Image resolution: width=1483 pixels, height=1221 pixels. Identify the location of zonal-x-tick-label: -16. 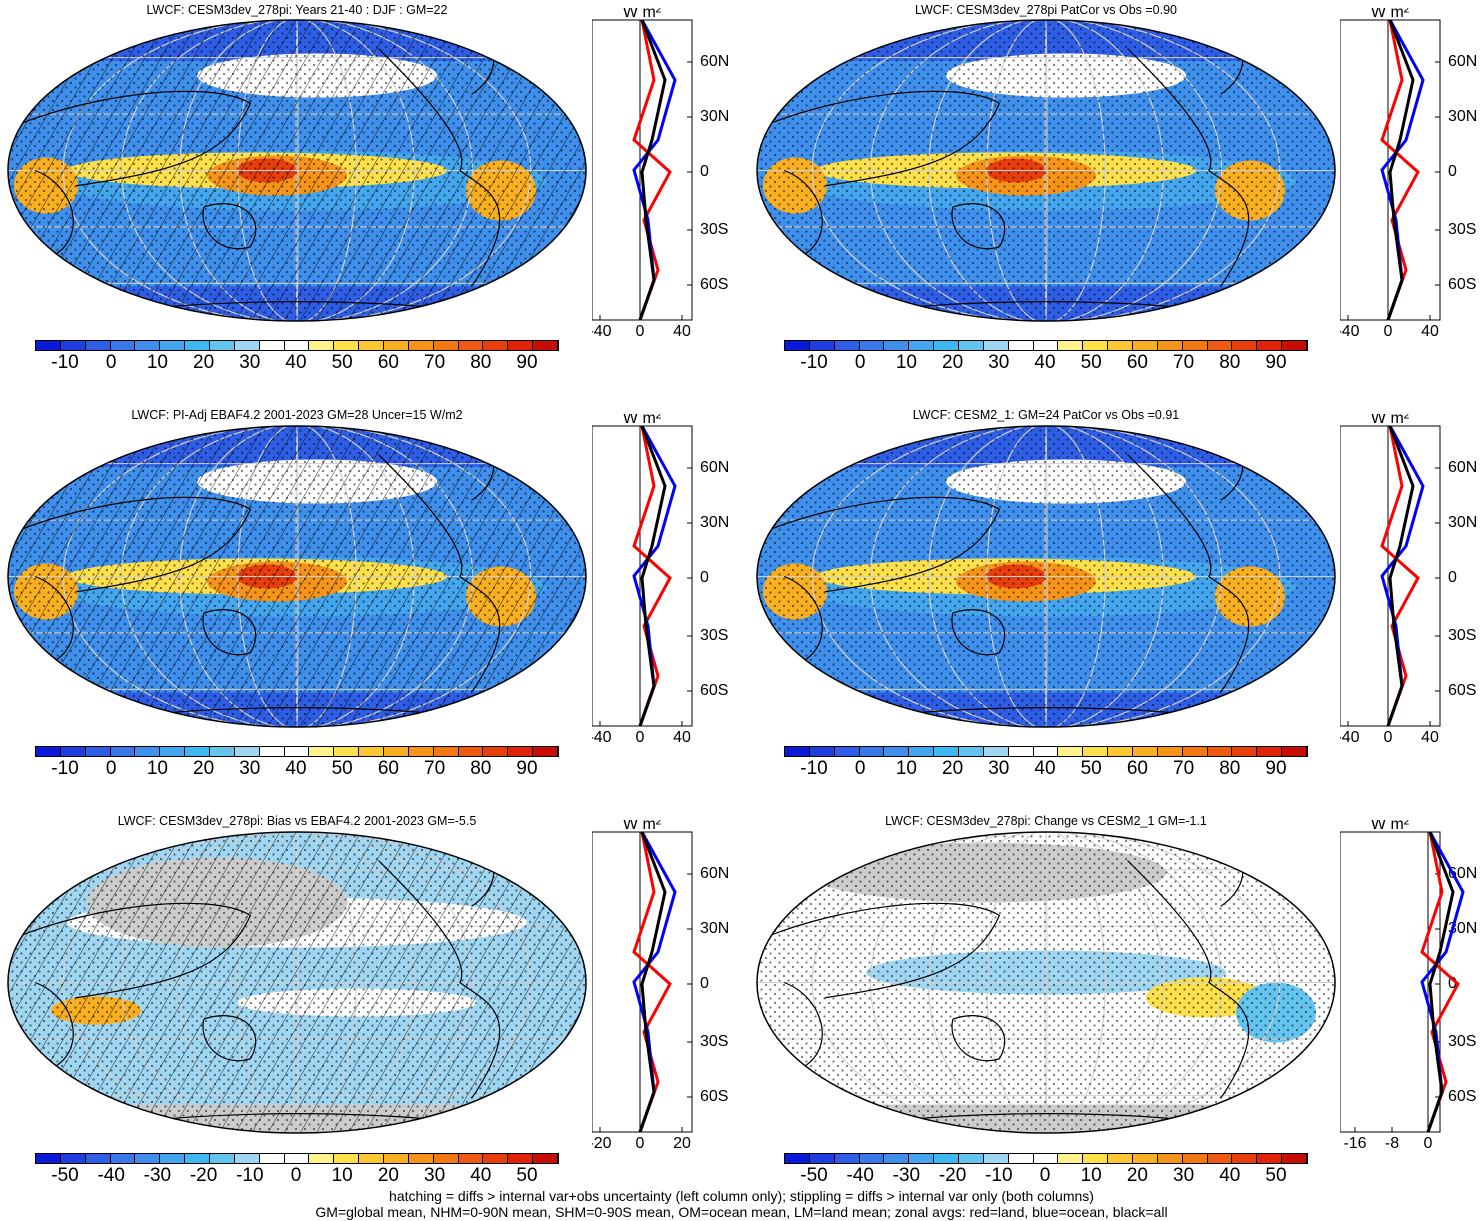
(1354, 1143).